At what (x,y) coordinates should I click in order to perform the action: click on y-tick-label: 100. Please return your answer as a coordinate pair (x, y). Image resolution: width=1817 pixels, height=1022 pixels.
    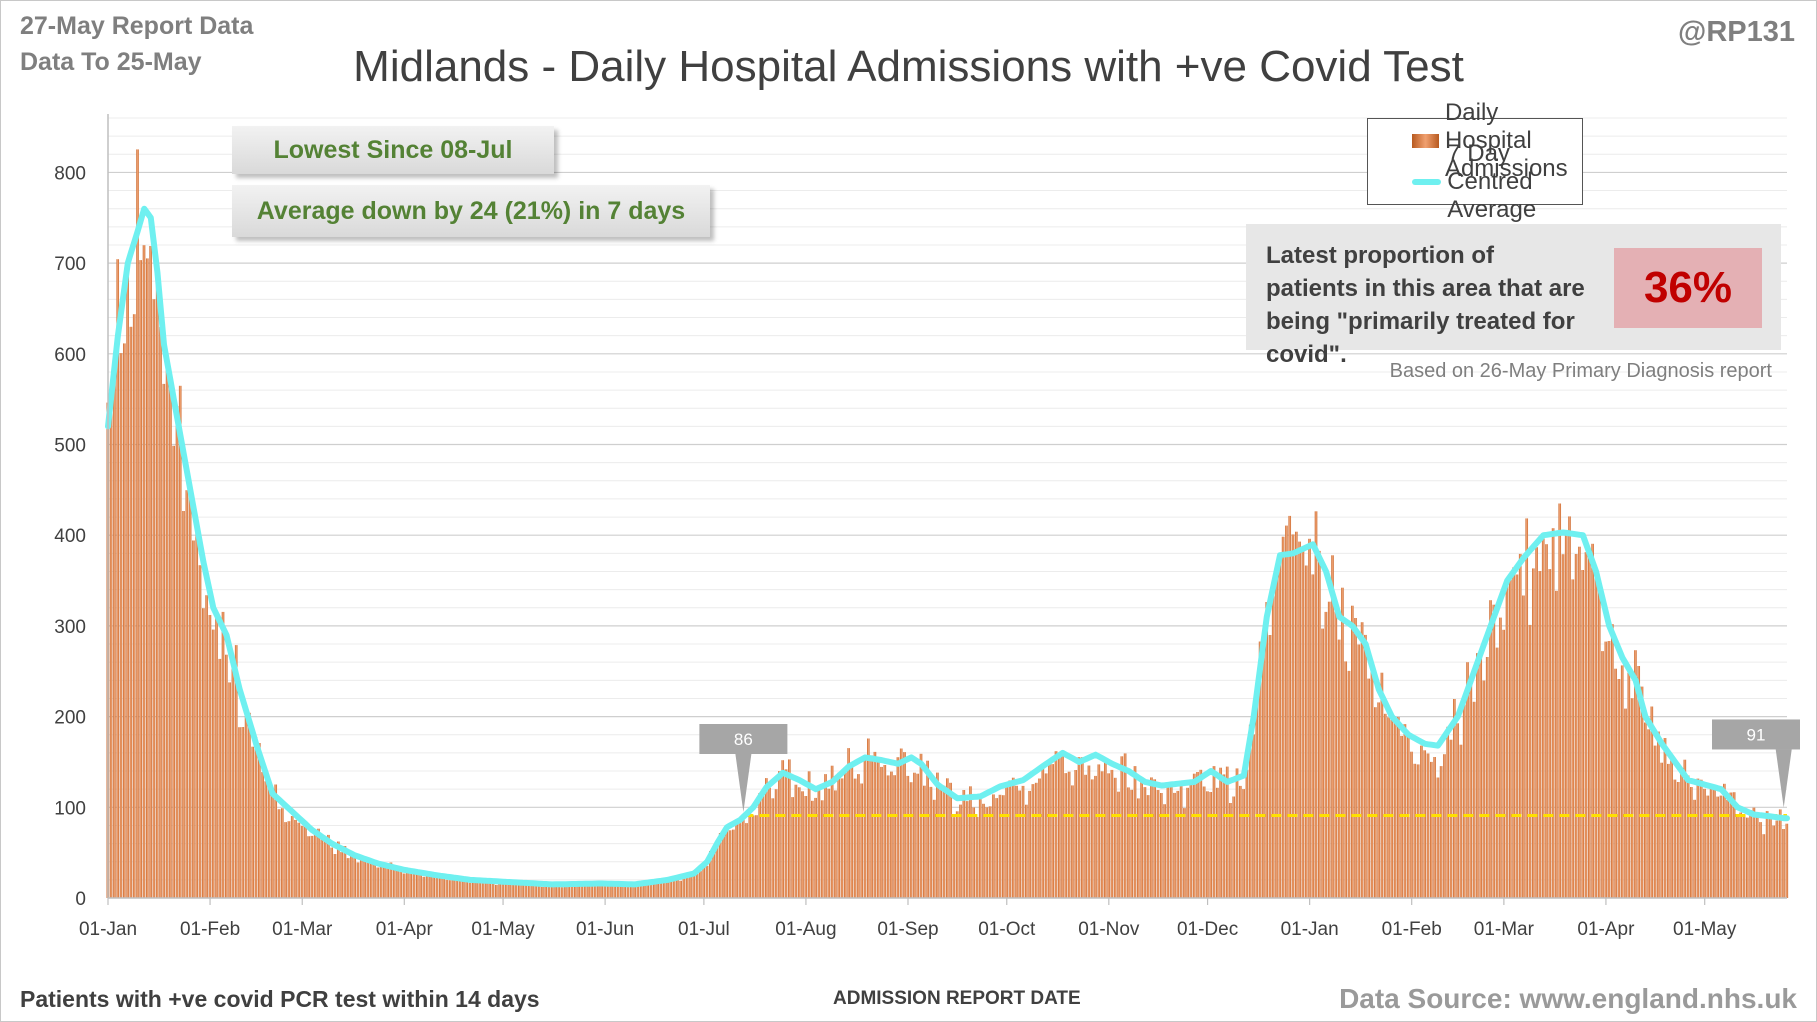
    Looking at the image, I should click on (70, 808).